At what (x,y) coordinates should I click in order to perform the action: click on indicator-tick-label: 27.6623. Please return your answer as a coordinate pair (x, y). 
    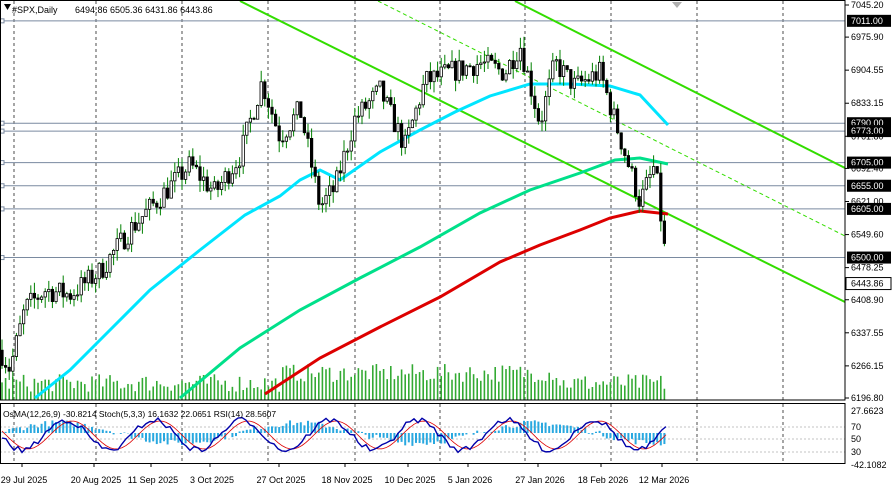
    Looking at the image, I should click on (867, 411).